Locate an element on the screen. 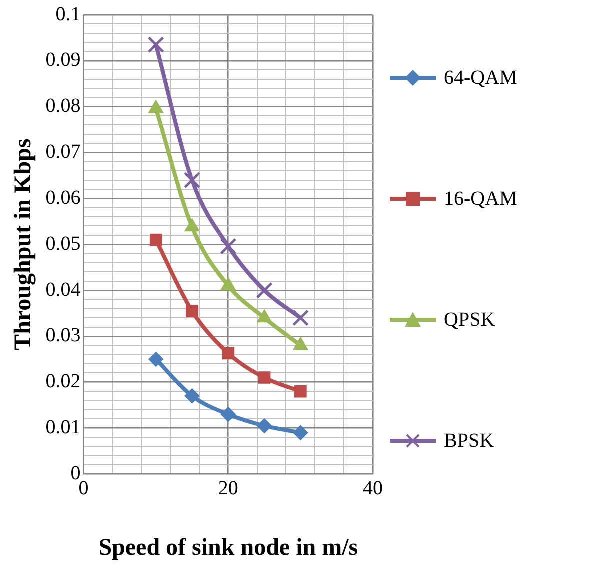 The width and height of the screenshot is (594, 571). y-tick-label: 0.1 is located at coordinates (68, 14).